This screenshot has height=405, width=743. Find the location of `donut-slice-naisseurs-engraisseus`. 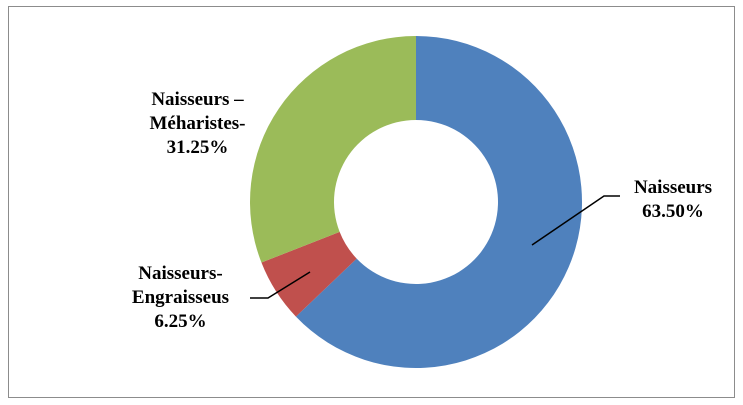

donut-slice-naisseurs-engraisseus is located at coordinates (309, 274).